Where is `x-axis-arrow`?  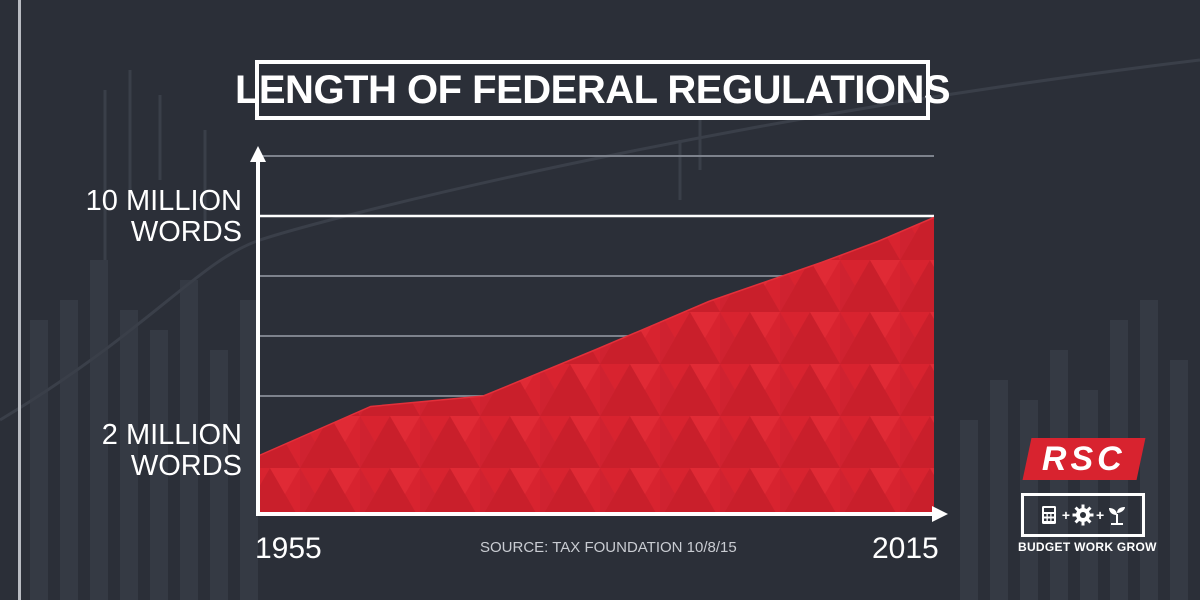 x-axis-arrow is located at coordinates (940, 514).